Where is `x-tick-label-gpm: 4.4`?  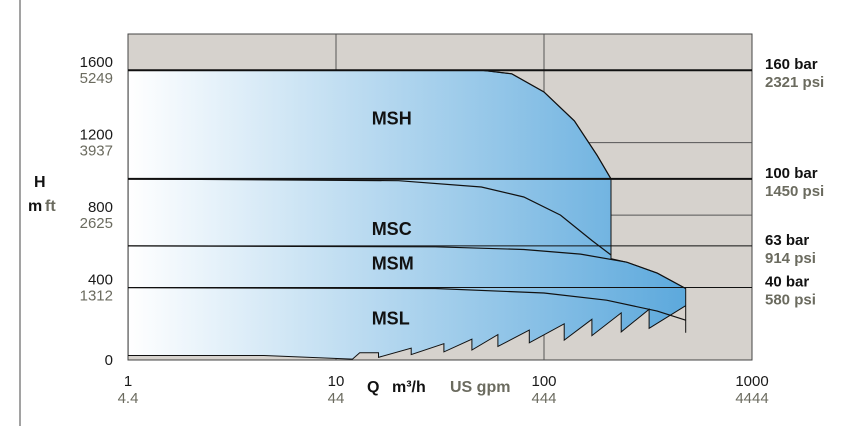
x-tick-label-gpm: 4.4 is located at coordinates (128, 398).